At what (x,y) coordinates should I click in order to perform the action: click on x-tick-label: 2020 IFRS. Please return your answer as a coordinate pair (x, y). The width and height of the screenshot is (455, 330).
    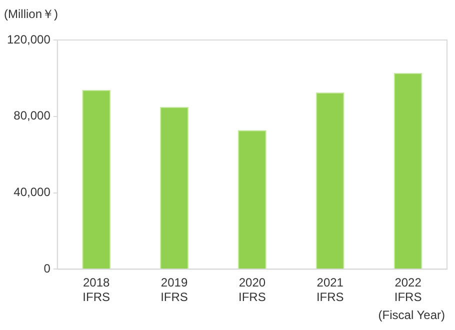
    Looking at the image, I should click on (252, 290).